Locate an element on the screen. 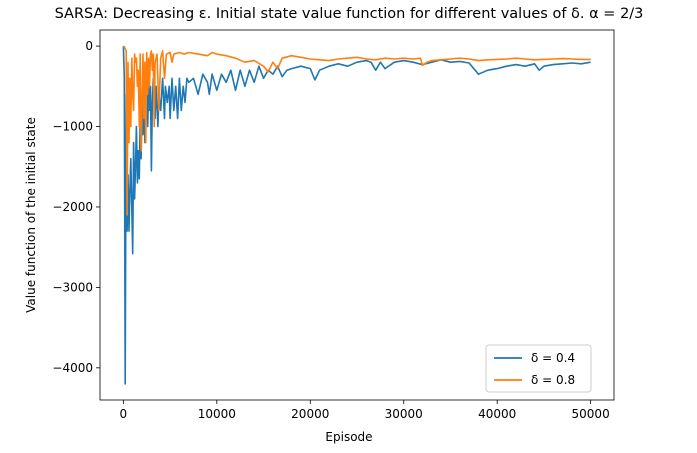 The image size is (697, 453). x-axis-label: Episode is located at coordinates (348, 437).